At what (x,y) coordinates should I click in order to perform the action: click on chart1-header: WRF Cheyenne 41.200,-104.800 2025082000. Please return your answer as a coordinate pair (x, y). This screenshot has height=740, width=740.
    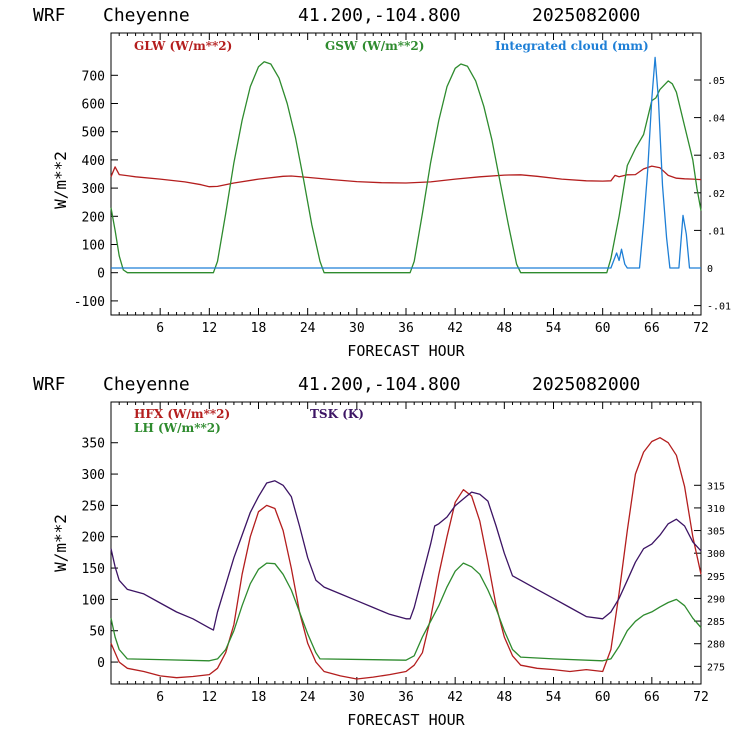
    Looking at the image, I should click on (336, 15).